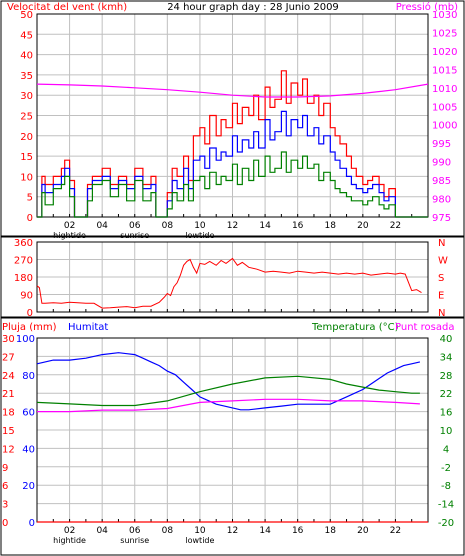 This screenshot has width=465, height=556. What do you see at coordinates (168, 531) in the screenshot?
I see `temp-x-tick-label: 08` at bounding box center [168, 531].